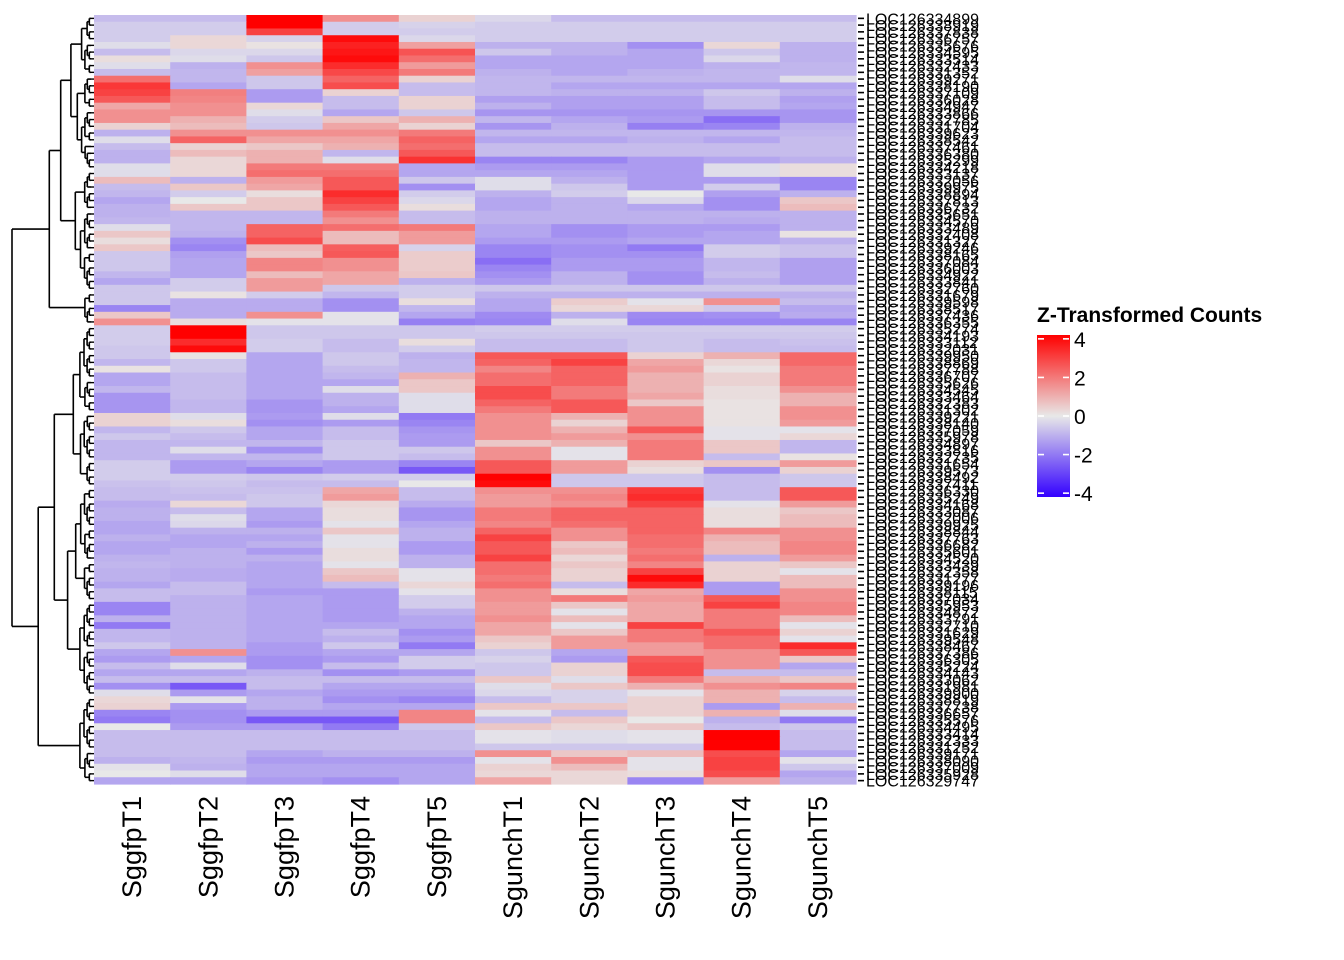 The height and width of the screenshot is (960, 1344). I want to click on row-label: LOC126339950, so click(922, 357).